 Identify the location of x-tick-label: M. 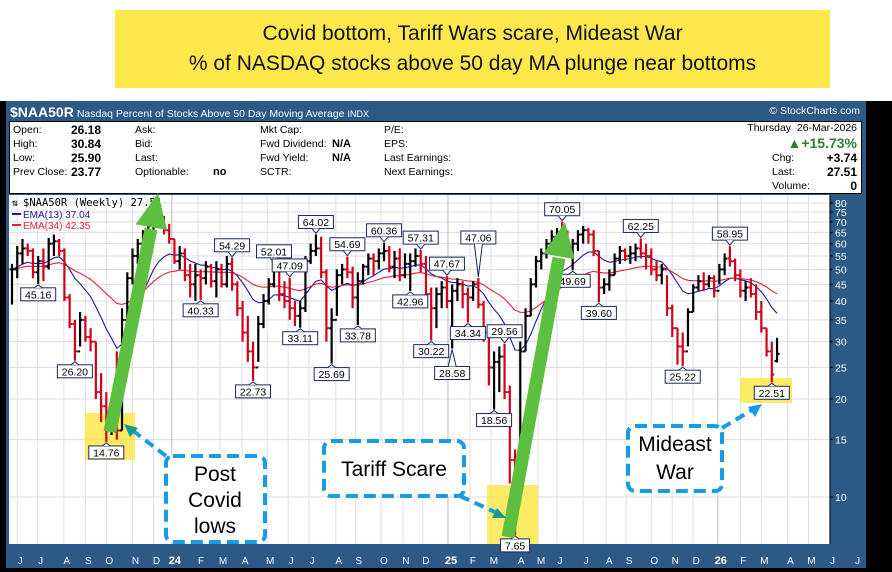
(541, 561).